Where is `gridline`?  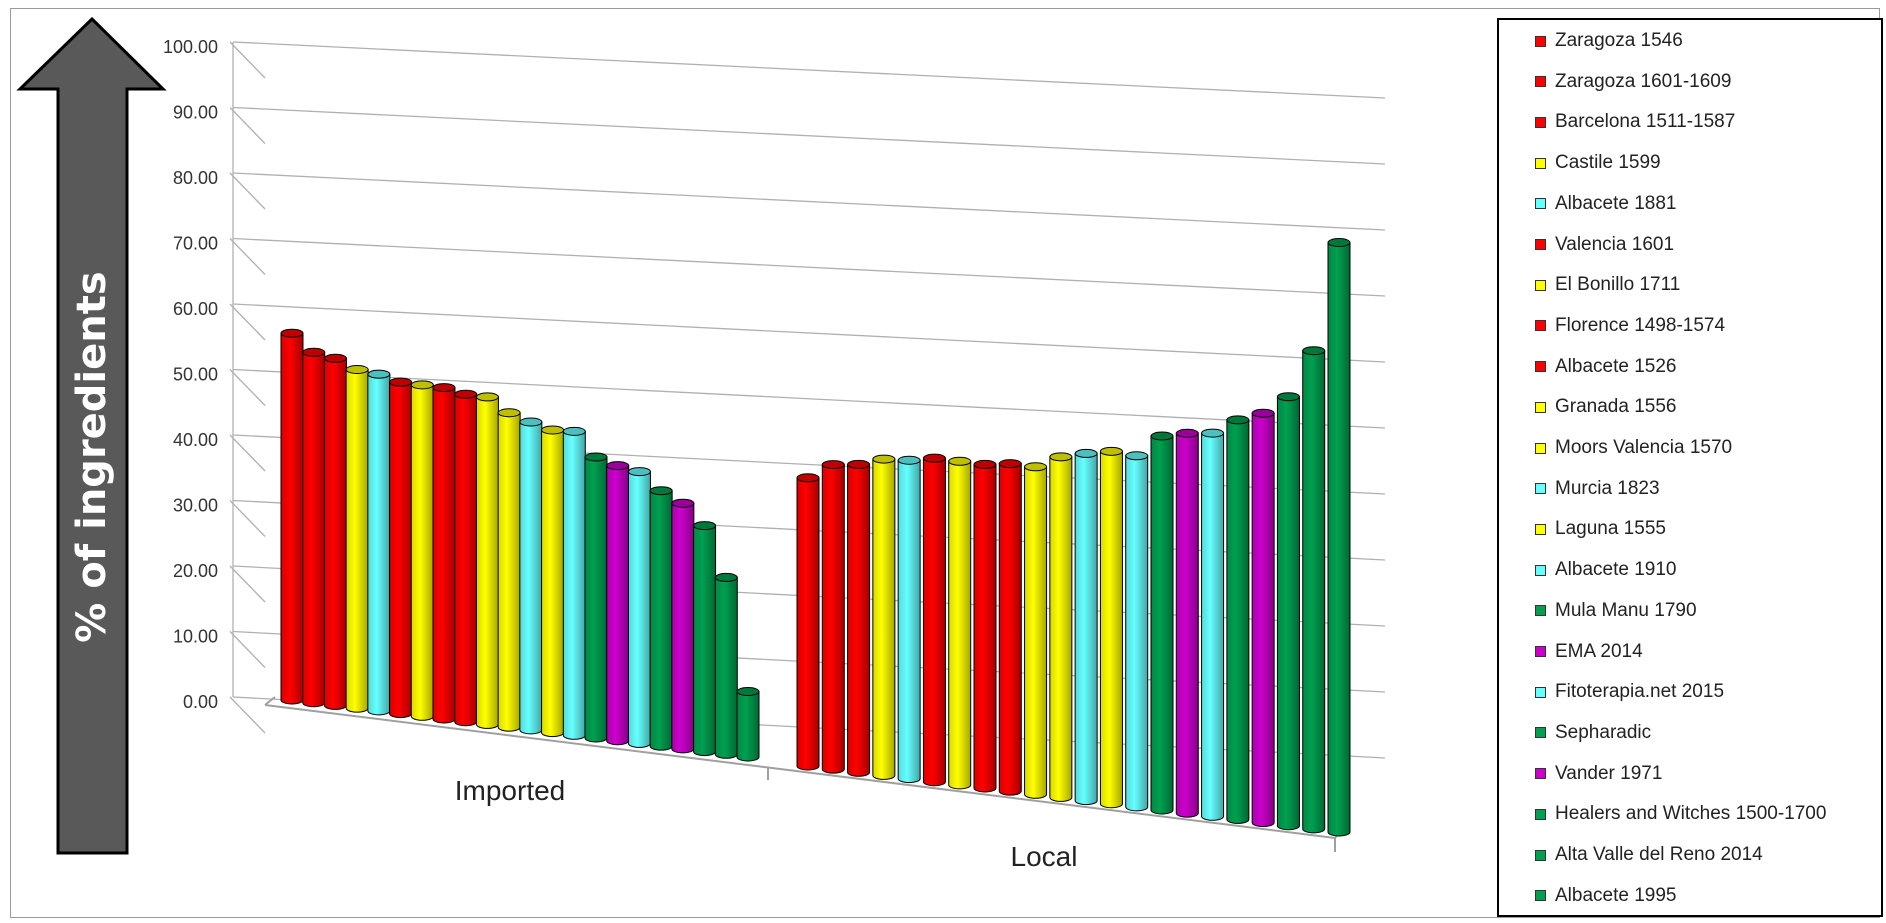 gridline is located at coordinates (809, 70).